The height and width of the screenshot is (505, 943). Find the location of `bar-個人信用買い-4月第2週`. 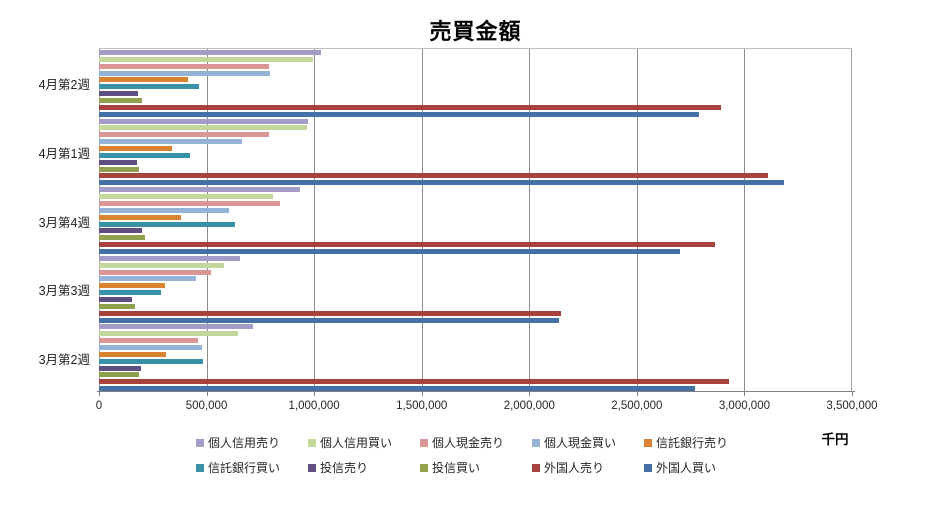

bar-個人信用買い-4月第2週 is located at coordinates (206, 59).